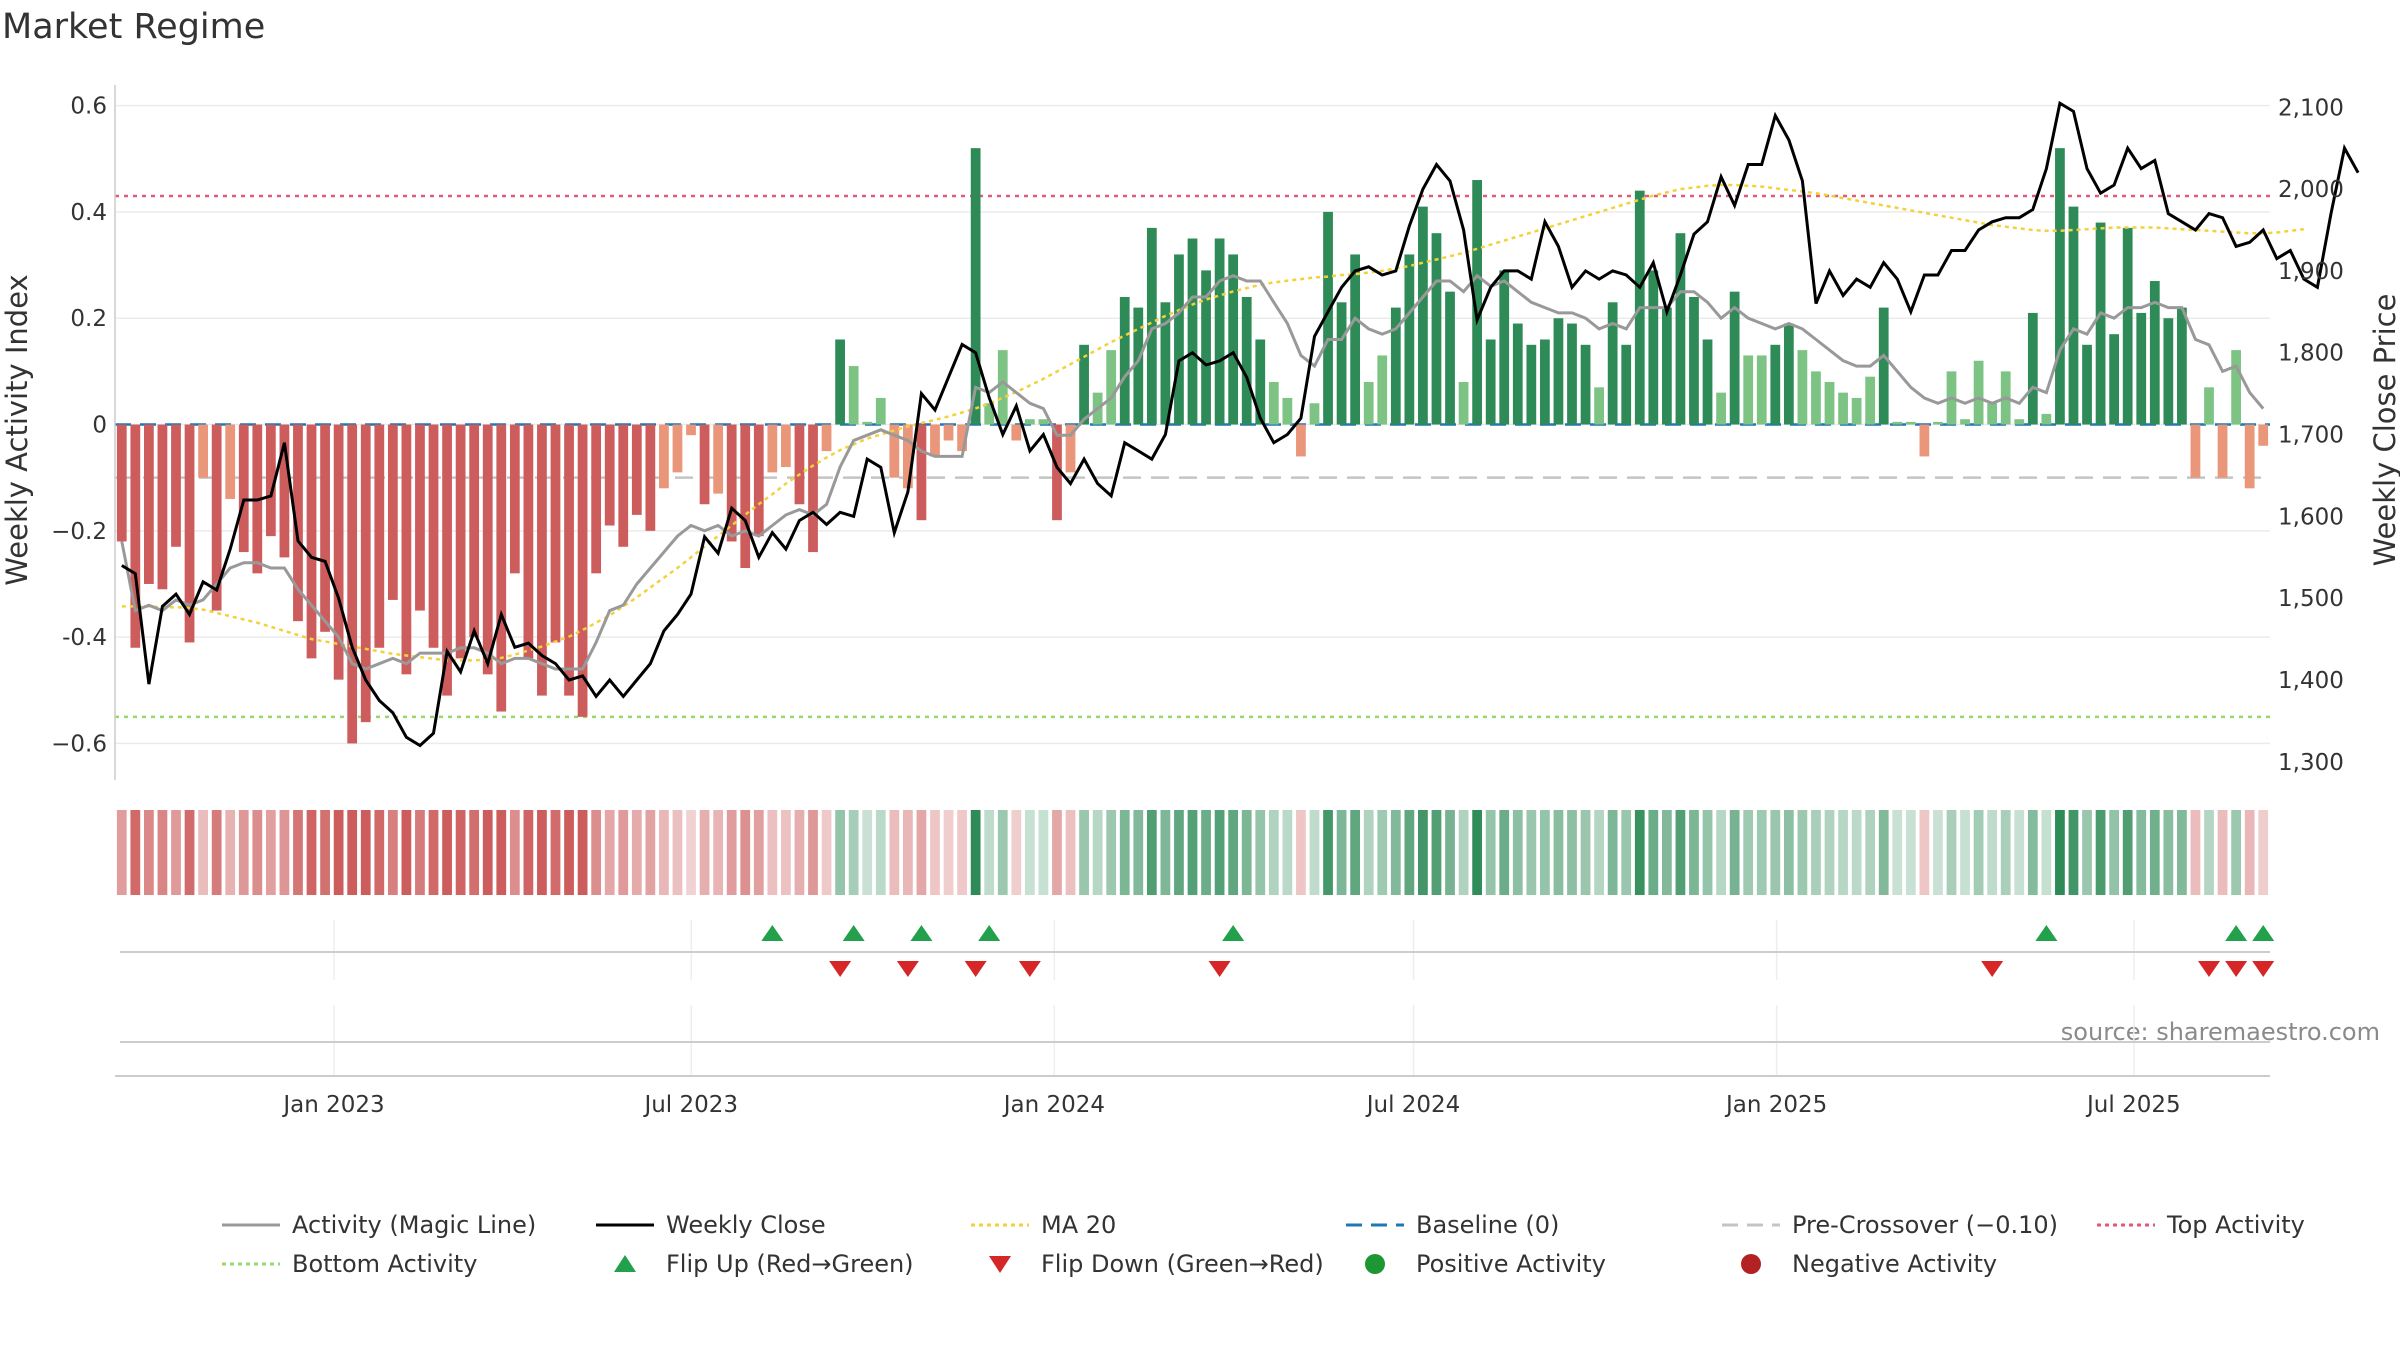 This screenshot has width=2400, height=1350. Describe the element at coordinates (746, 1225) in the screenshot. I see `legend-label: Weekly Close` at that location.